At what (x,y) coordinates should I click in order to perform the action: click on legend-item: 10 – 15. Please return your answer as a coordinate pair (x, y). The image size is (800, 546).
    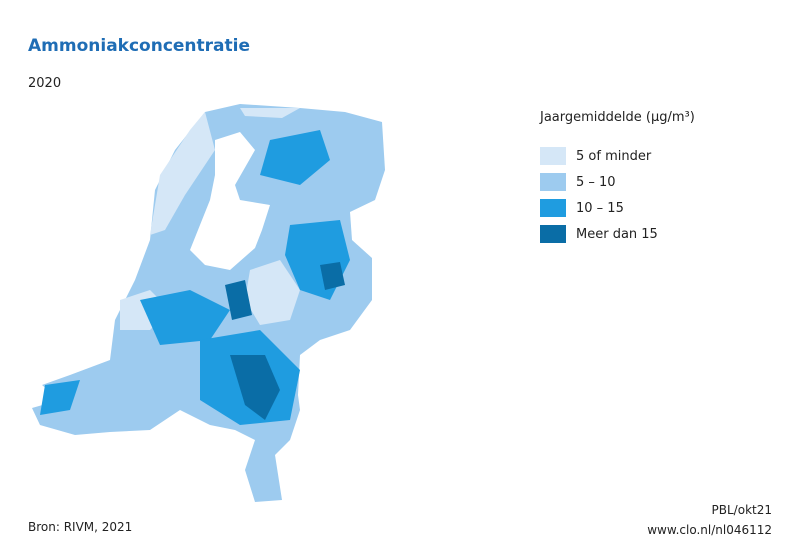
    Looking at the image, I should click on (617, 208).